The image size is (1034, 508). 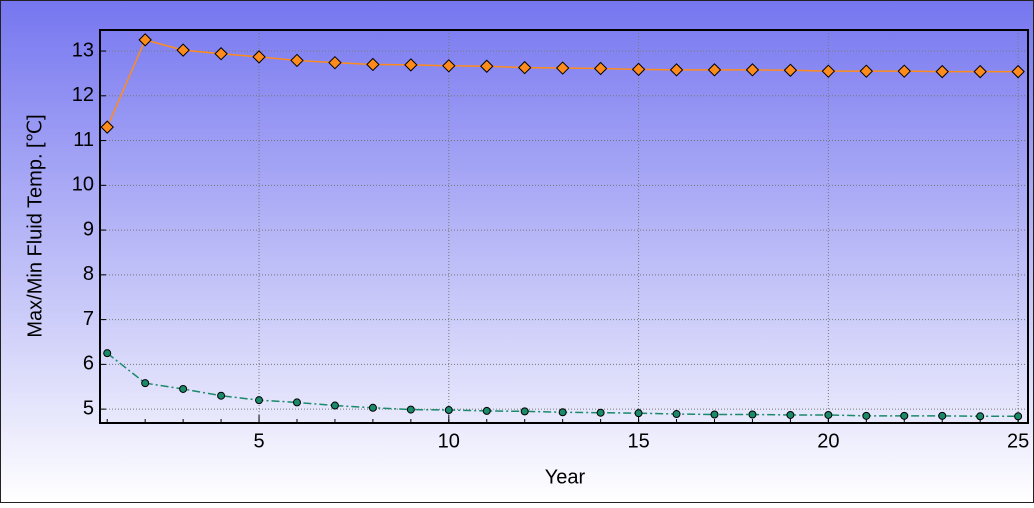 What do you see at coordinates (88, 319) in the screenshot?
I see `y-tick-label: 7` at bounding box center [88, 319].